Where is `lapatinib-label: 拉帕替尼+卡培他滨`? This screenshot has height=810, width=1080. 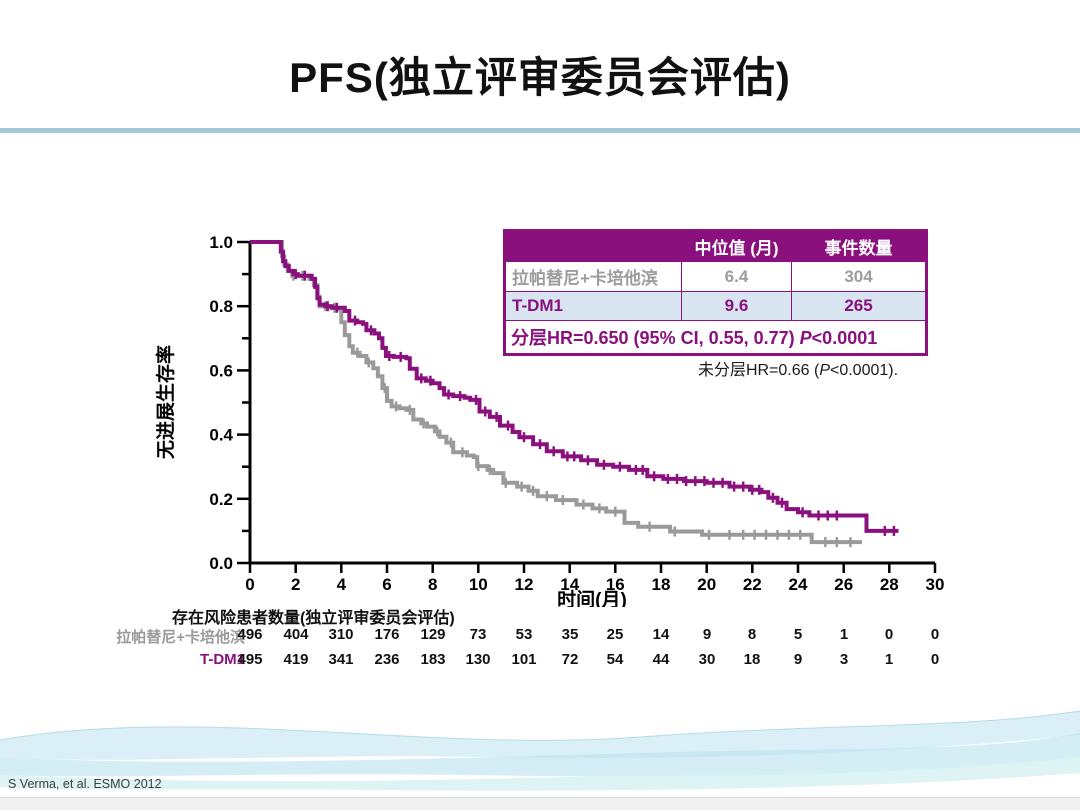 lapatinib-label: 拉帕替尼+卡培他滨 is located at coordinates (593, 276).